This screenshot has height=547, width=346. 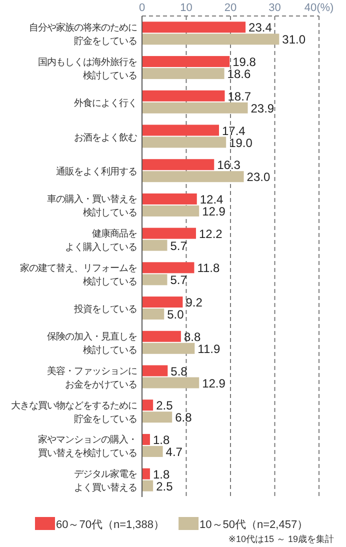 I want to click on data-label: 6.8, so click(x=183, y=417).